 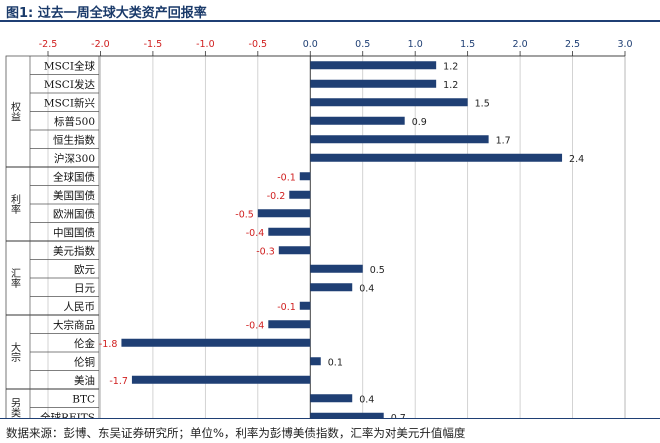 I want to click on value-label: 1.5, so click(x=482, y=103).